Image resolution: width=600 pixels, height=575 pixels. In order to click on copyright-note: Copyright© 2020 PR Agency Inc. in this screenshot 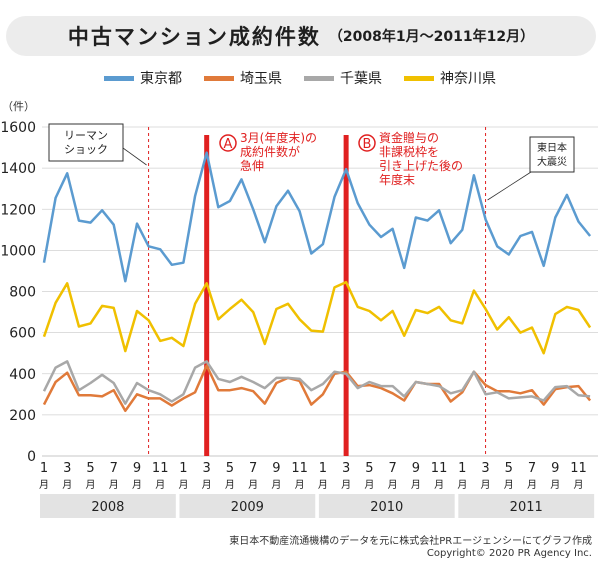, I will do `click(509, 553)`.